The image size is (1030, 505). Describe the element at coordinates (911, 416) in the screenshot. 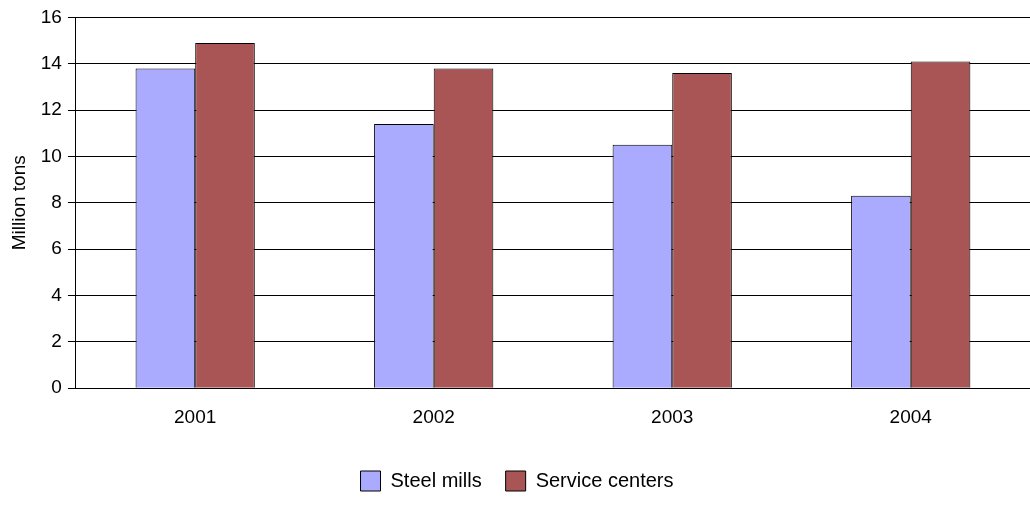

I see `x-tick-label: 2004` at that location.